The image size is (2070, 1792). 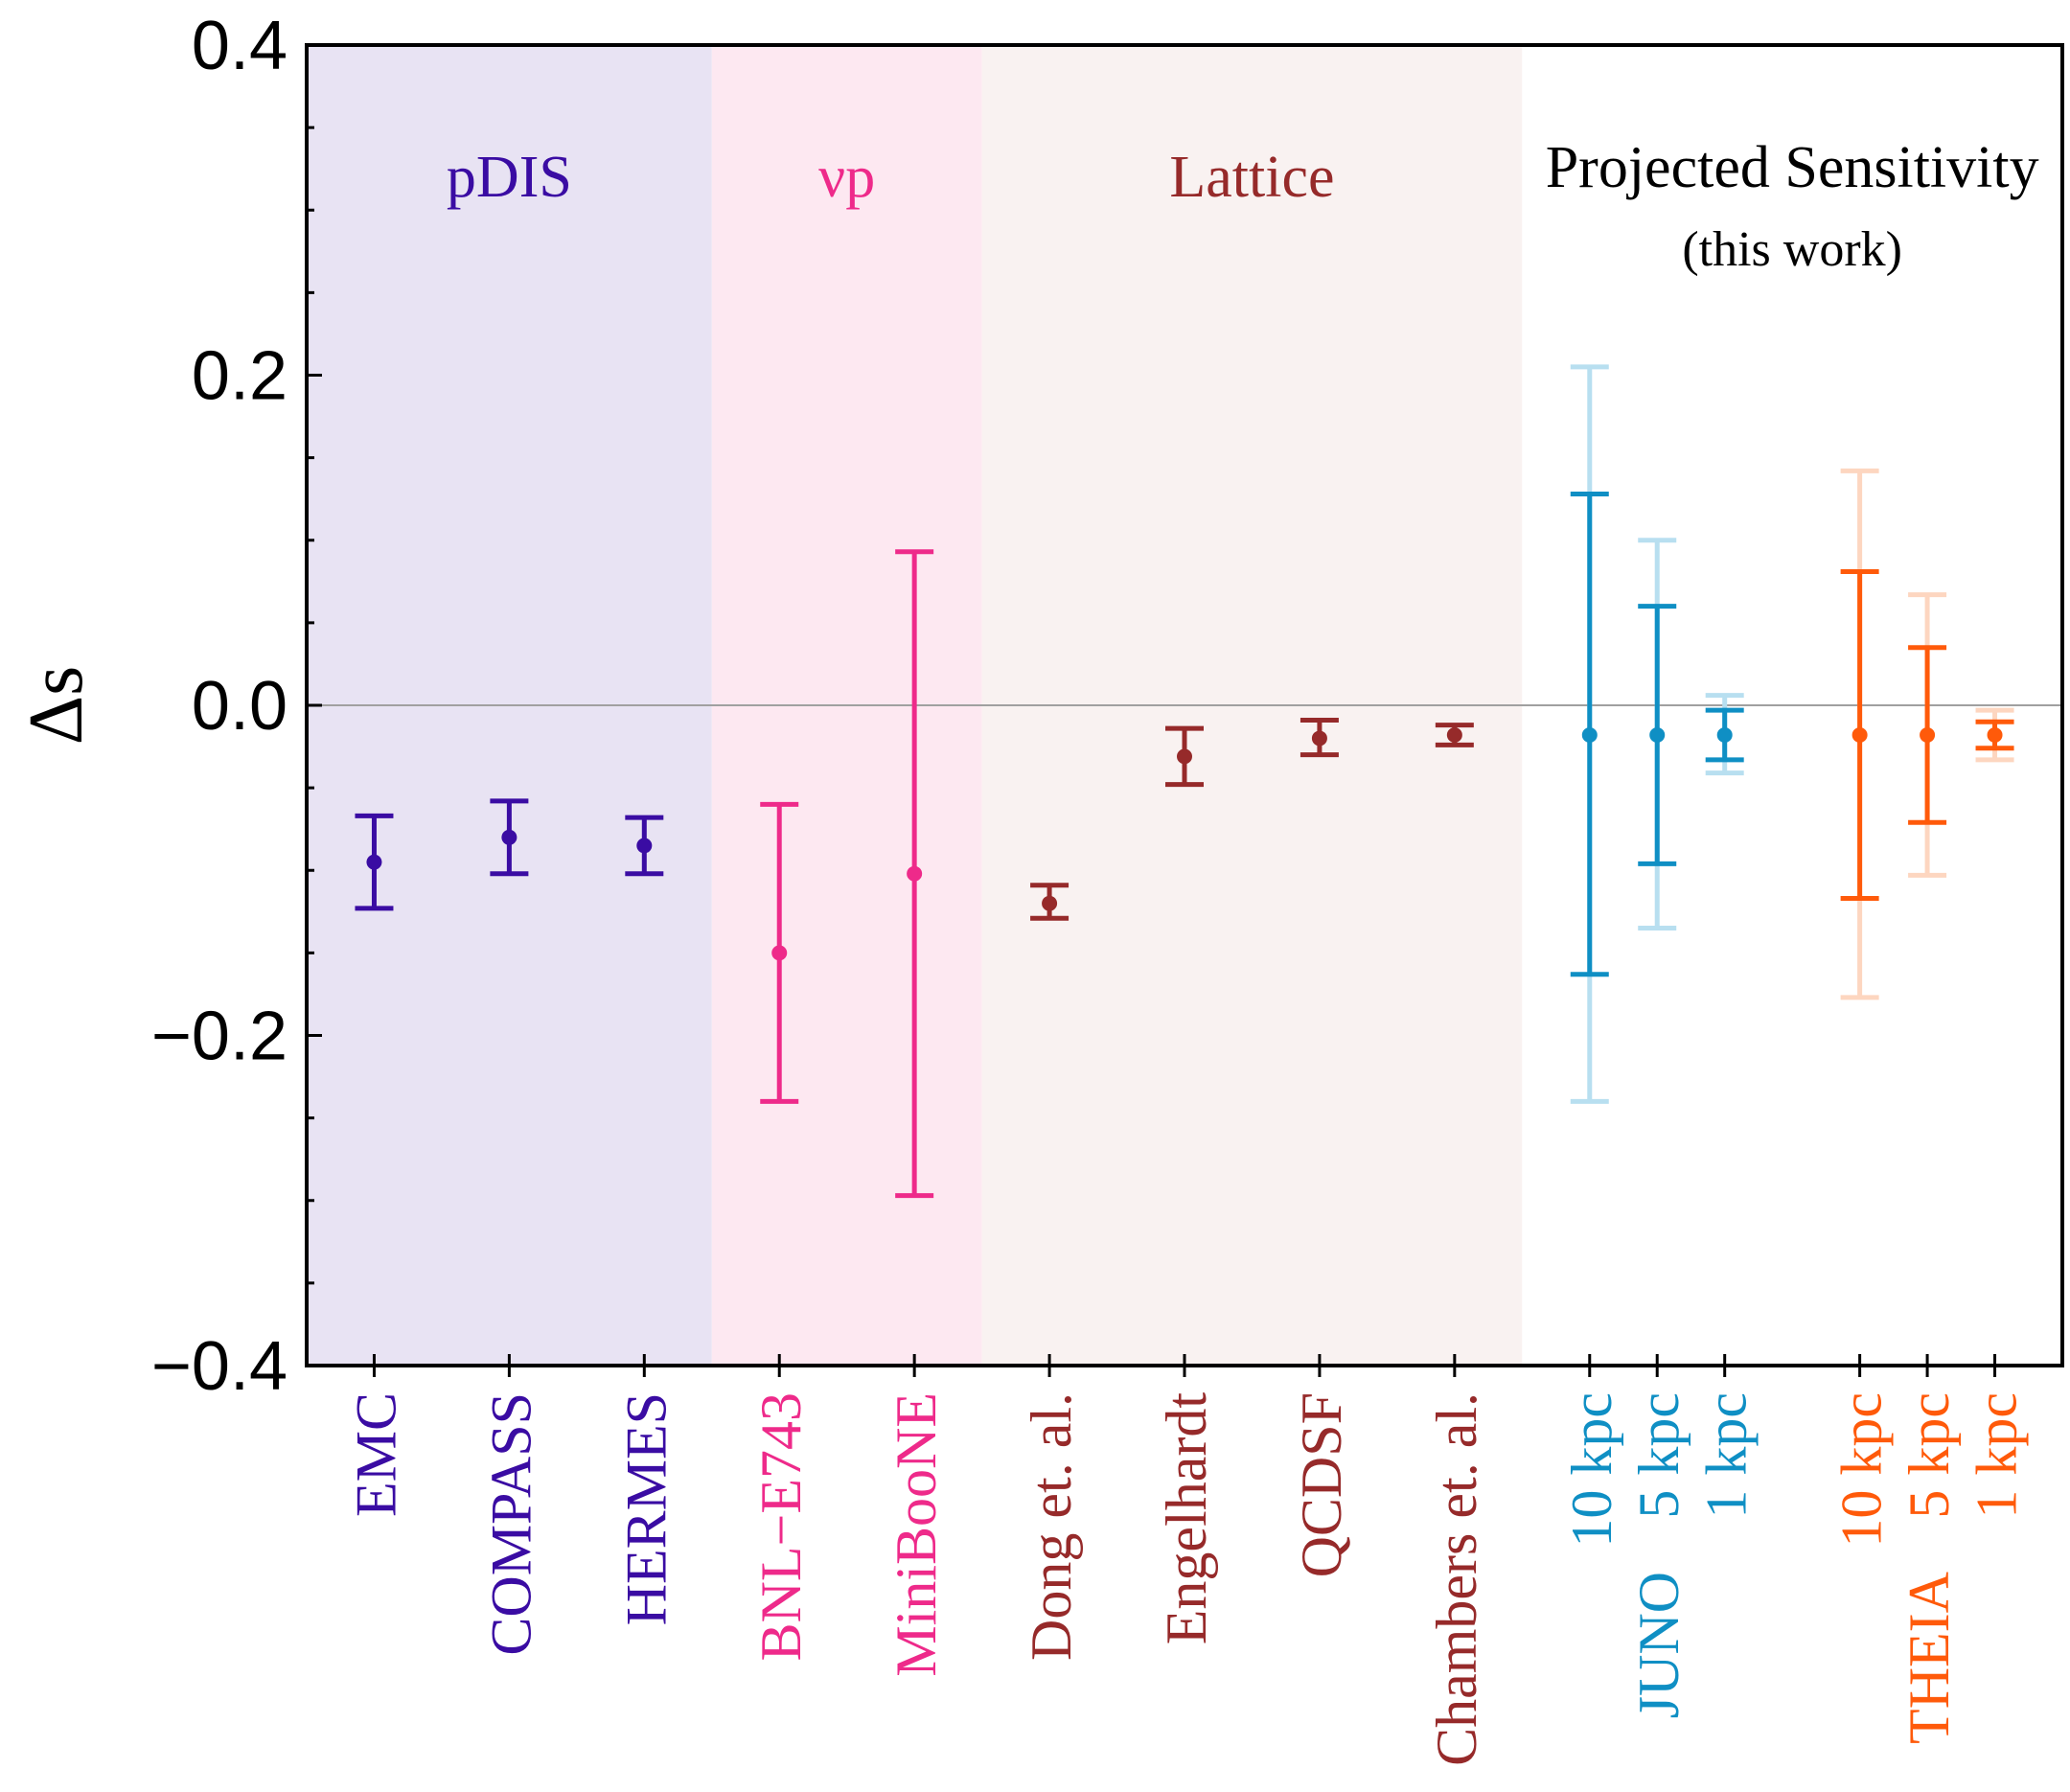 What do you see at coordinates (1454, 735) in the screenshot?
I see `point-lattice-8-marker` at bounding box center [1454, 735].